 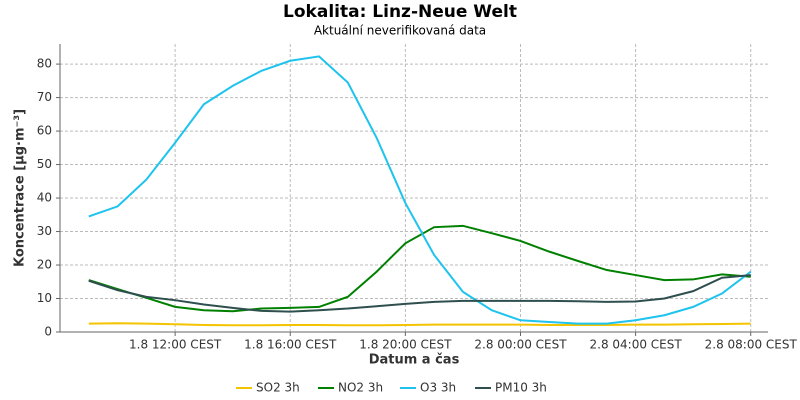 What do you see at coordinates (44, 164) in the screenshot?
I see `y-tick-label: 50` at bounding box center [44, 164].